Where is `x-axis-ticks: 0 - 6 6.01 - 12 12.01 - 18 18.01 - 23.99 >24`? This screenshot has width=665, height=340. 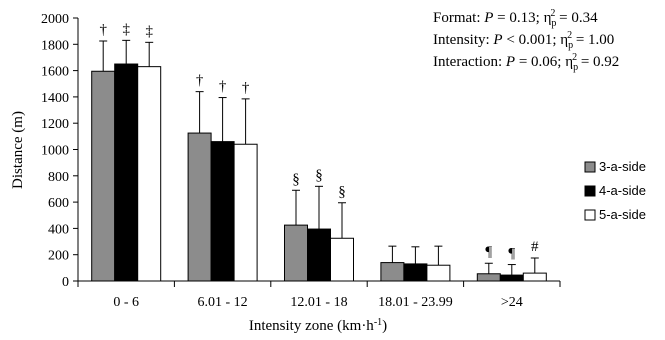
x-axis-ticks: 0 - 6 6.01 - 12 12.01 - 18 18.01 - 23.99 >24 is located at coordinates (319, 295).